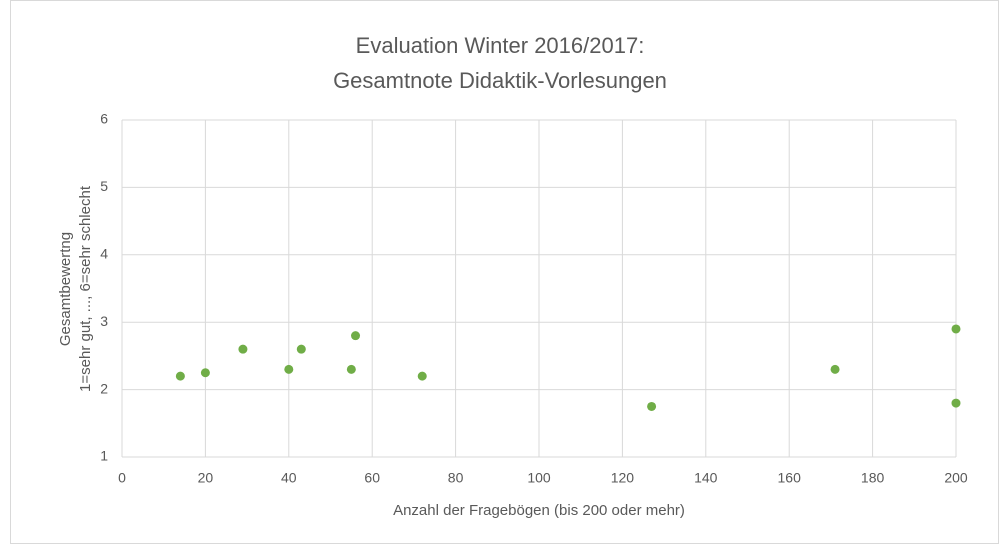  Describe the element at coordinates (873, 478) in the screenshot. I see `x-tick-label: 180` at that location.